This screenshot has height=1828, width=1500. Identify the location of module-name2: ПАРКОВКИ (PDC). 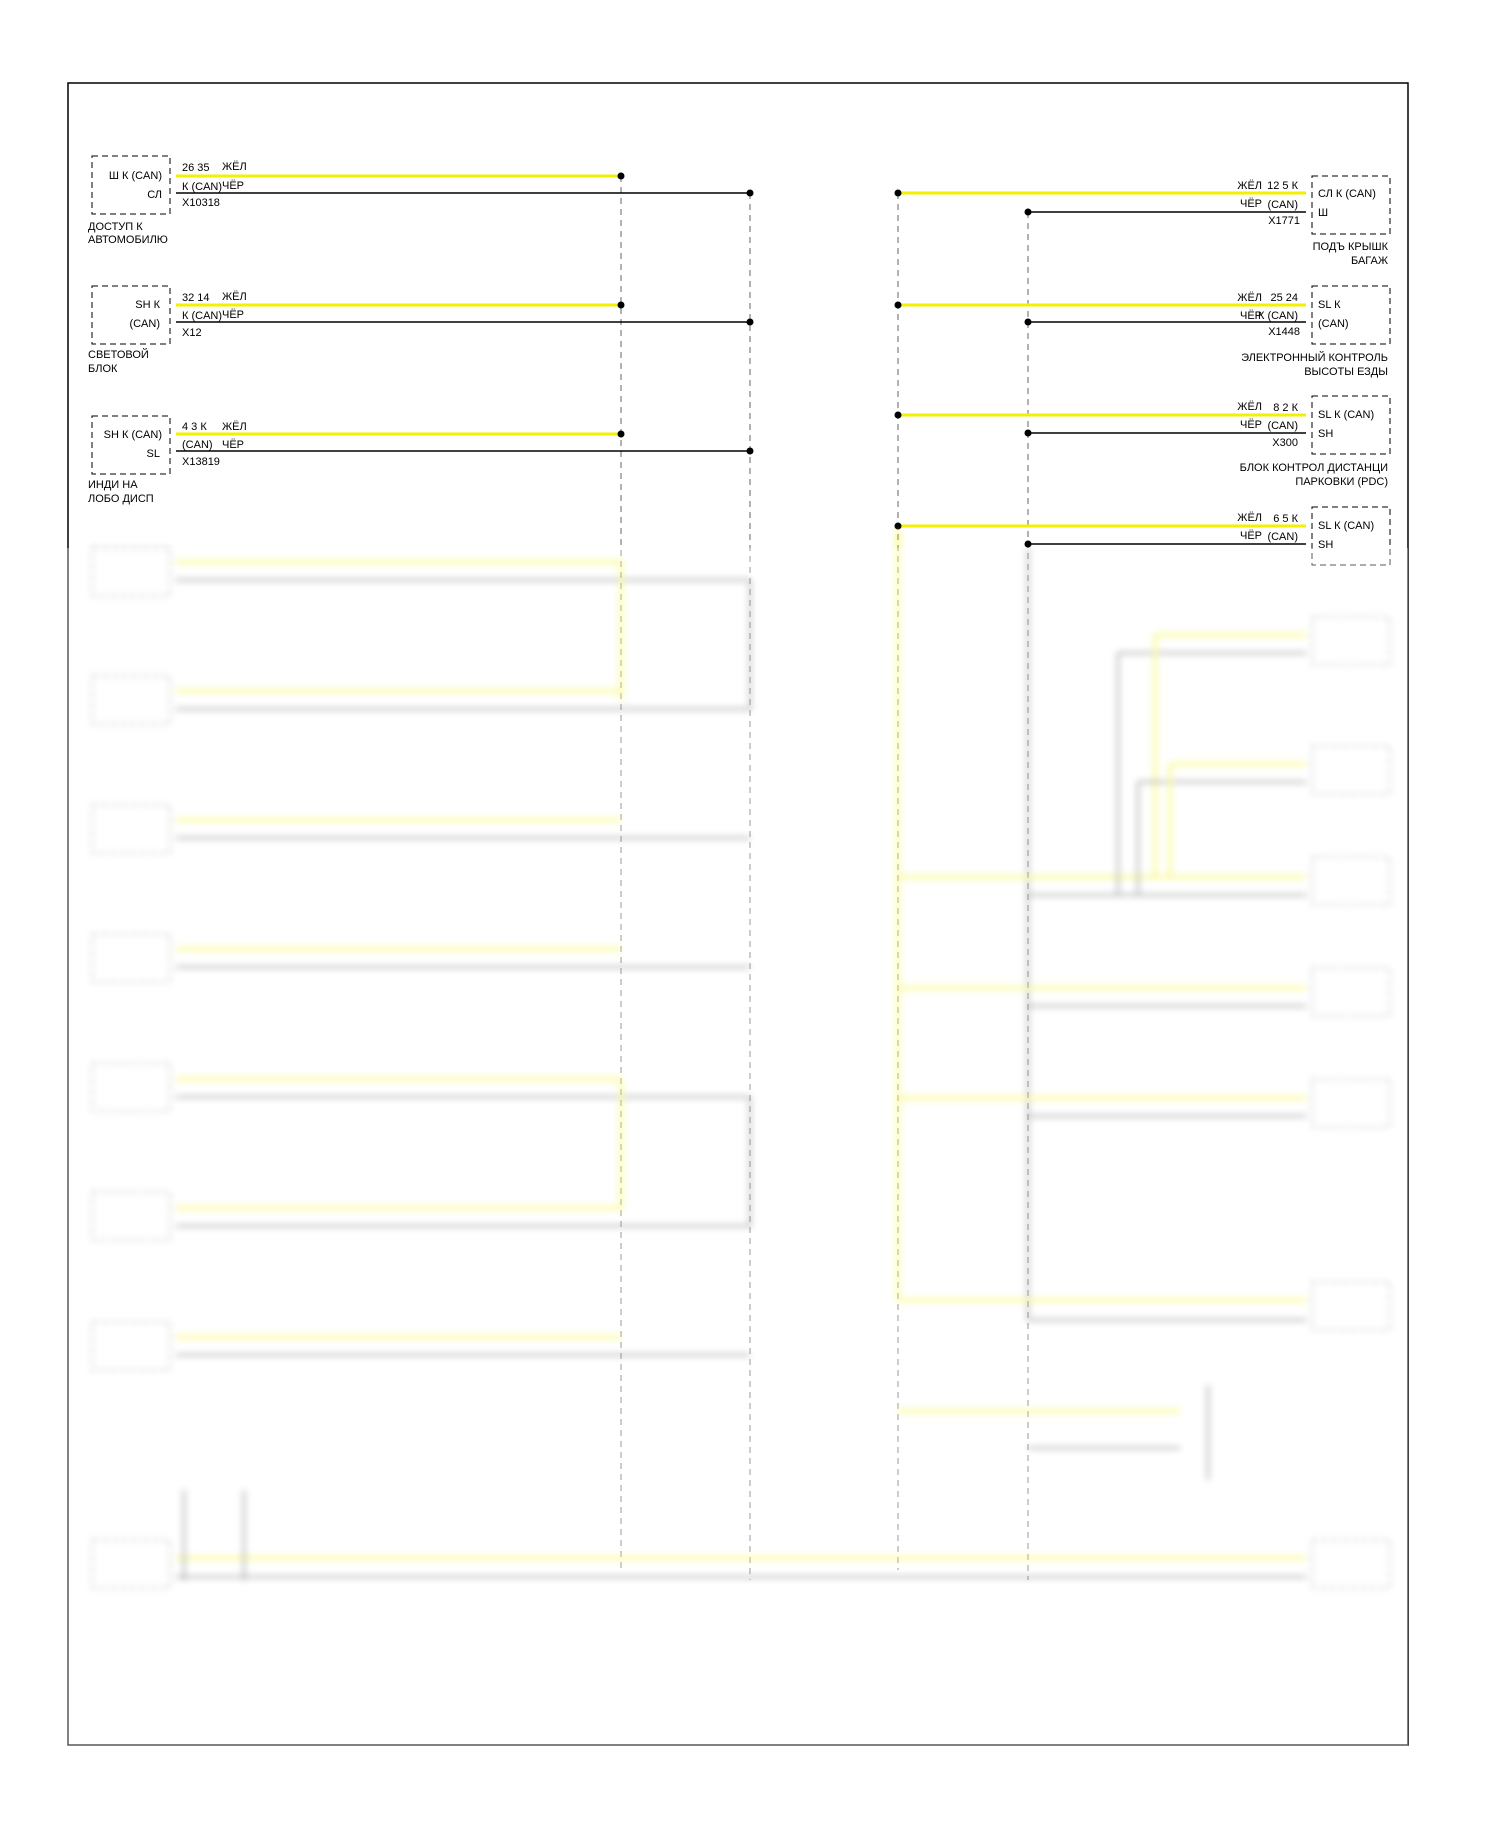
(1341, 482).